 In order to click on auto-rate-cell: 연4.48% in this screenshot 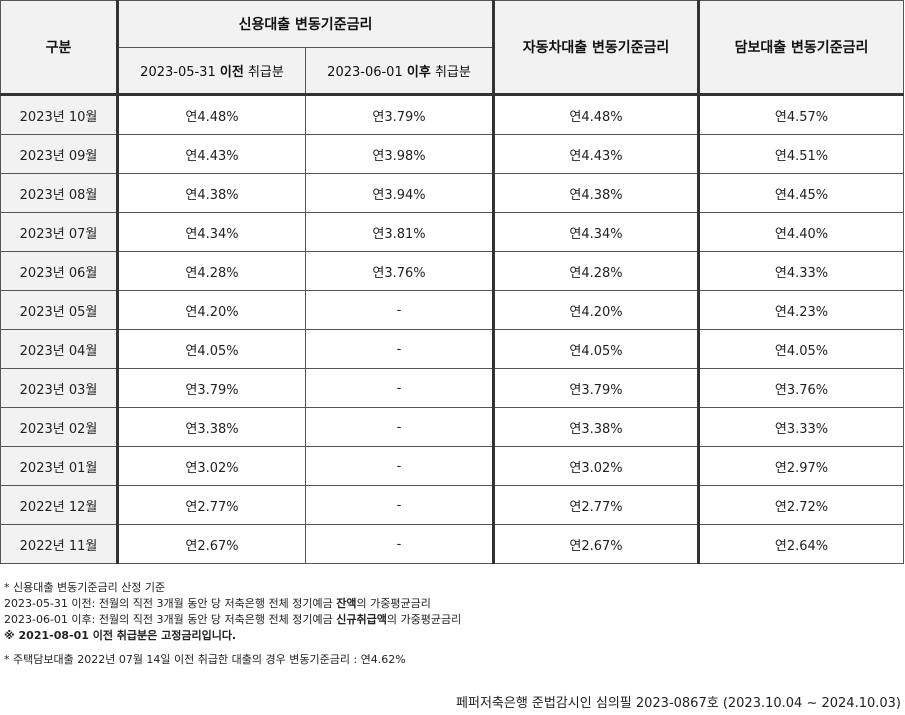, I will do `click(596, 114)`.